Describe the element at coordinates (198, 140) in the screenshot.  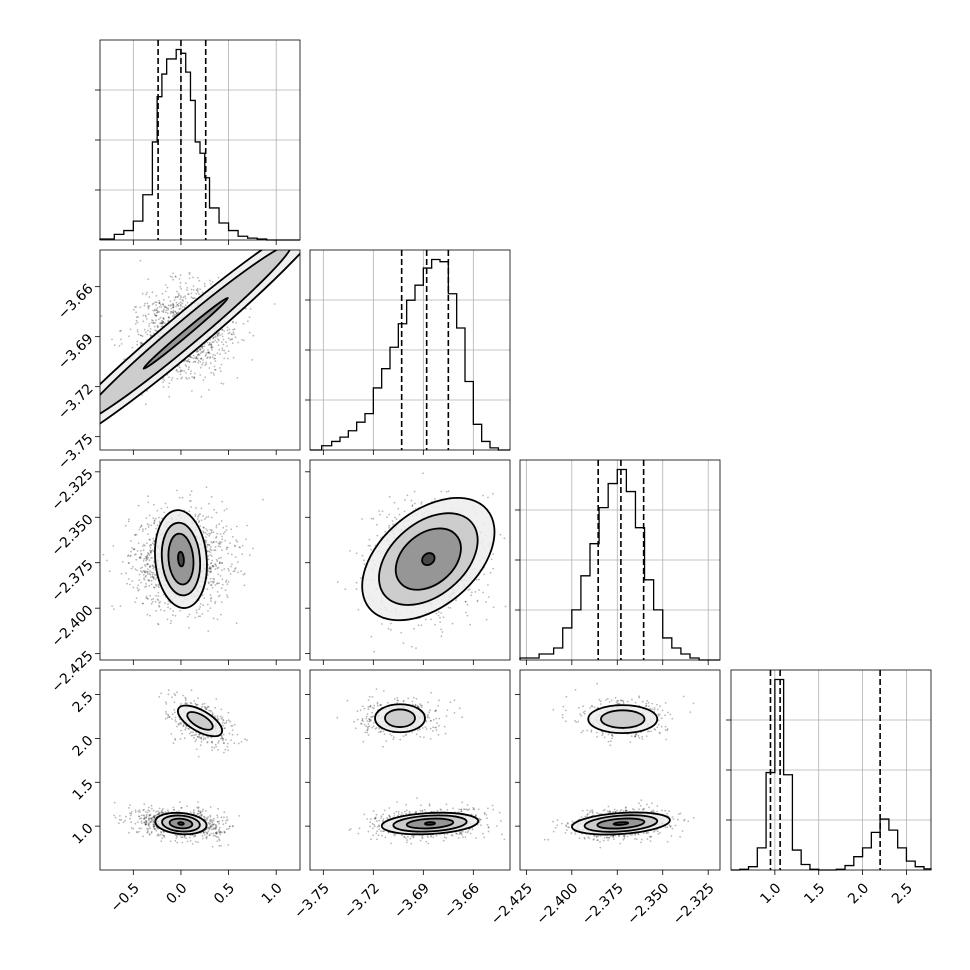
I see `hist-panel-p0` at that location.